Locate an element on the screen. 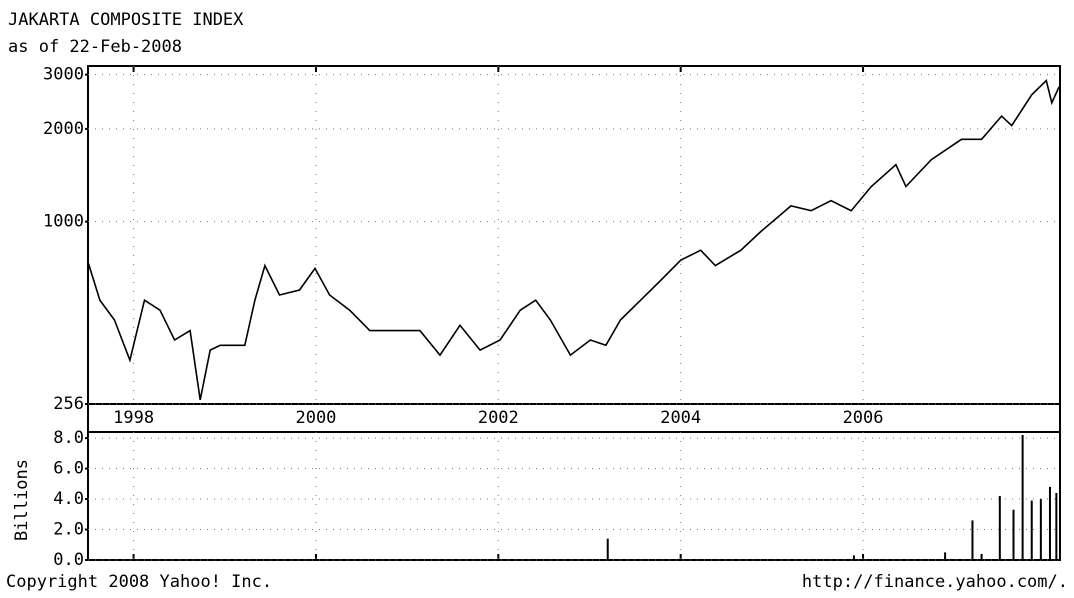  y-axis-label: Billions is located at coordinates (22, 500).